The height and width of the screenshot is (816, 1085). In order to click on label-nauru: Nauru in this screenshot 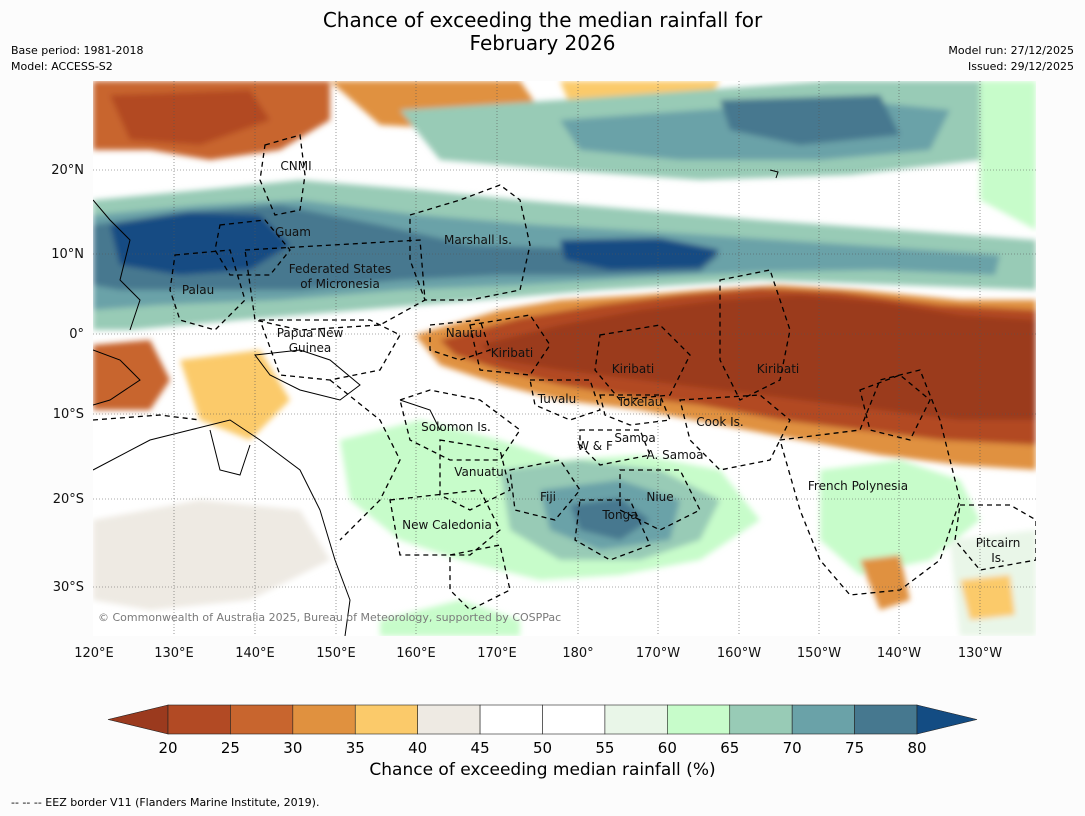, I will do `click(464, 333)`.